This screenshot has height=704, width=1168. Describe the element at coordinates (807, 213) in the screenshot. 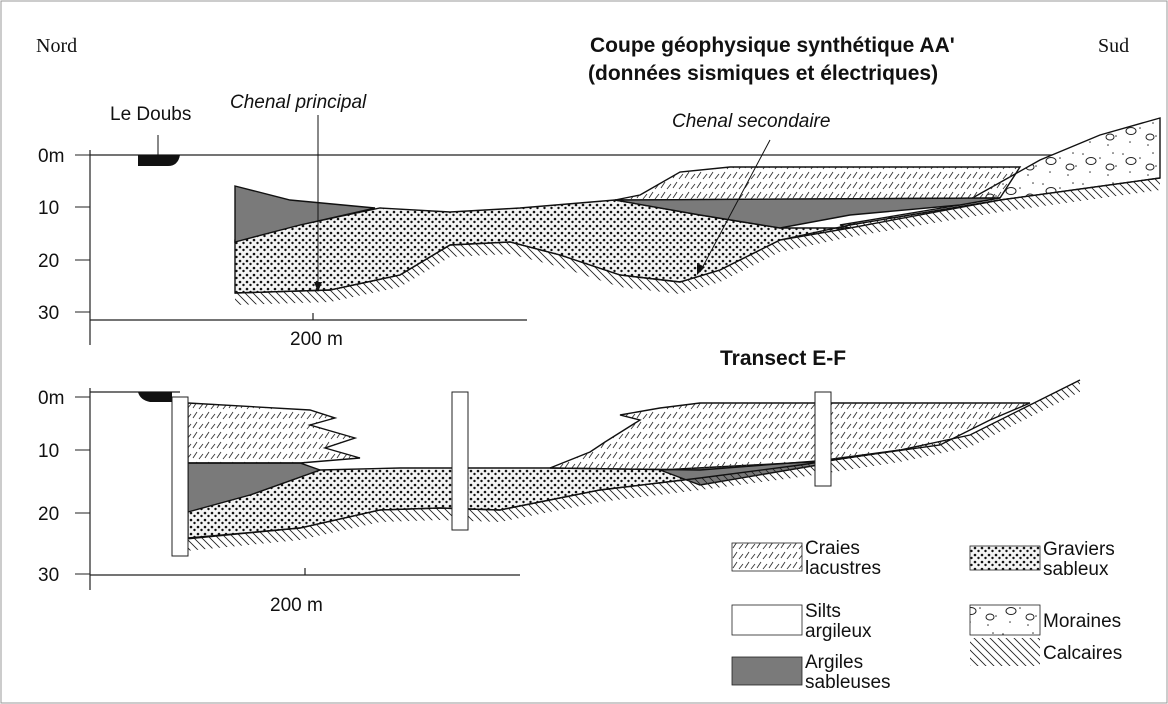

I see `argiles-right` at that location.